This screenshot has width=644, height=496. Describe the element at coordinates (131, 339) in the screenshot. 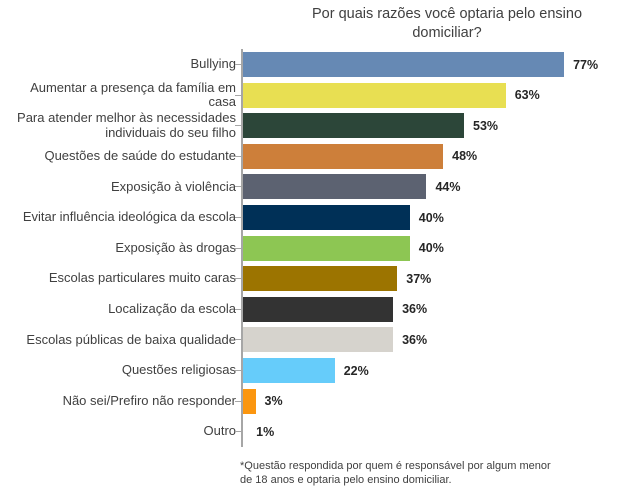

I see `category-label: Escolas públicas de baixa qualidade` at that location.